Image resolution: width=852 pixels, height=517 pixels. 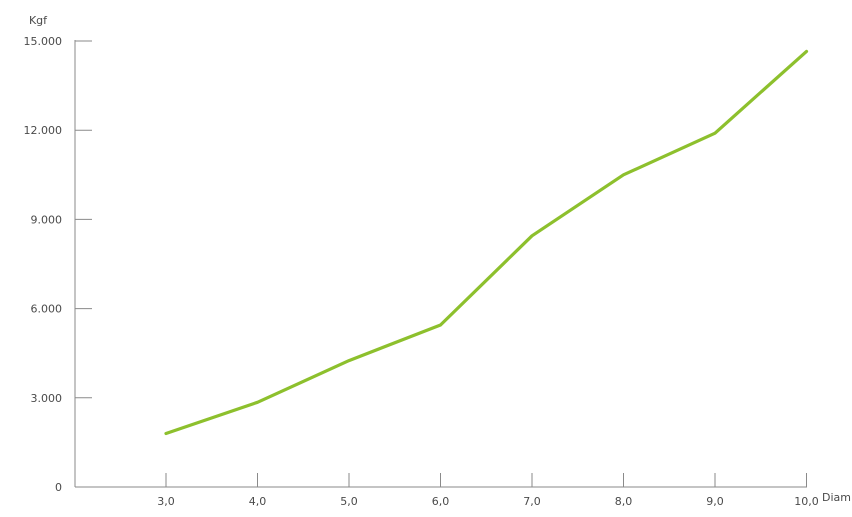 I want to click on x-tick-label: 10,0, so click(x=806, y=501).